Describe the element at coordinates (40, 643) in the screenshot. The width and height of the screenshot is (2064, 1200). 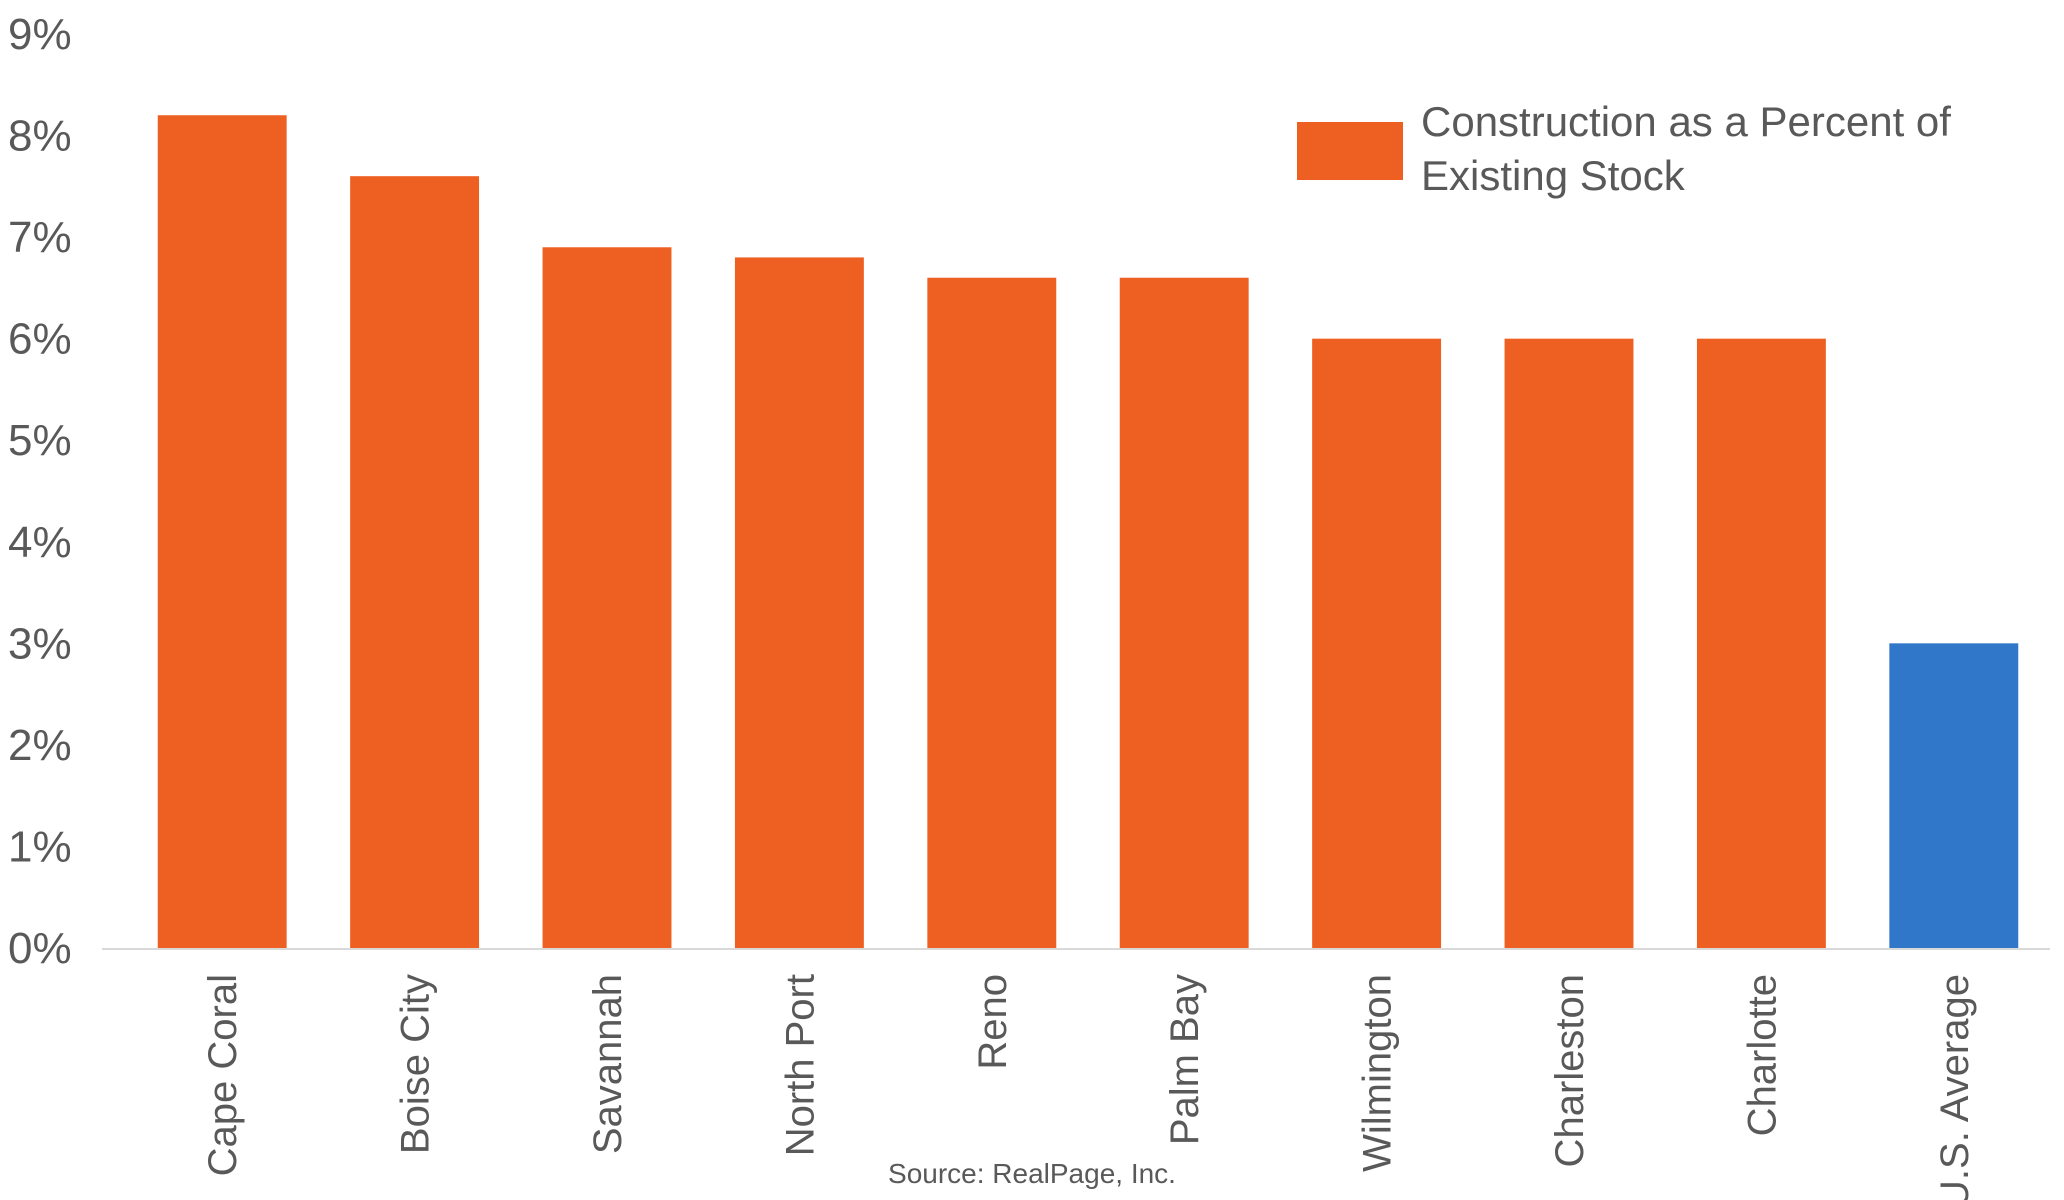
I see `y-tick-label: 3%` at that location.